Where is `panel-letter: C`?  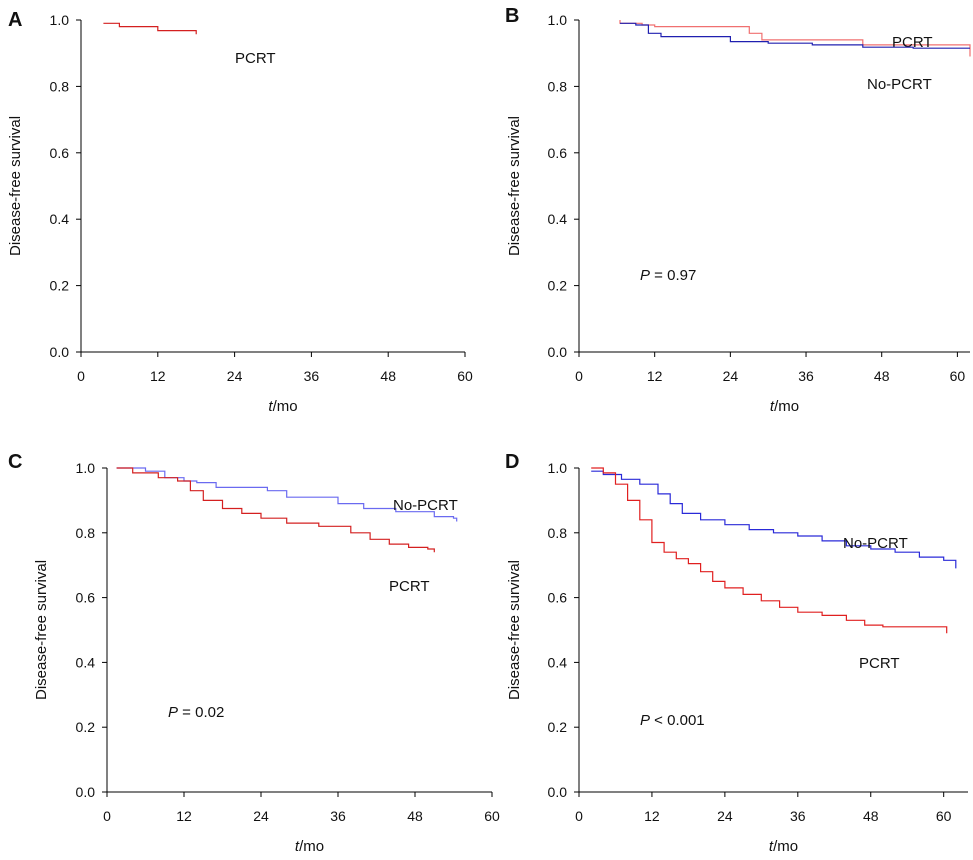
panel-letter: C is located at coordinates (15, 462).